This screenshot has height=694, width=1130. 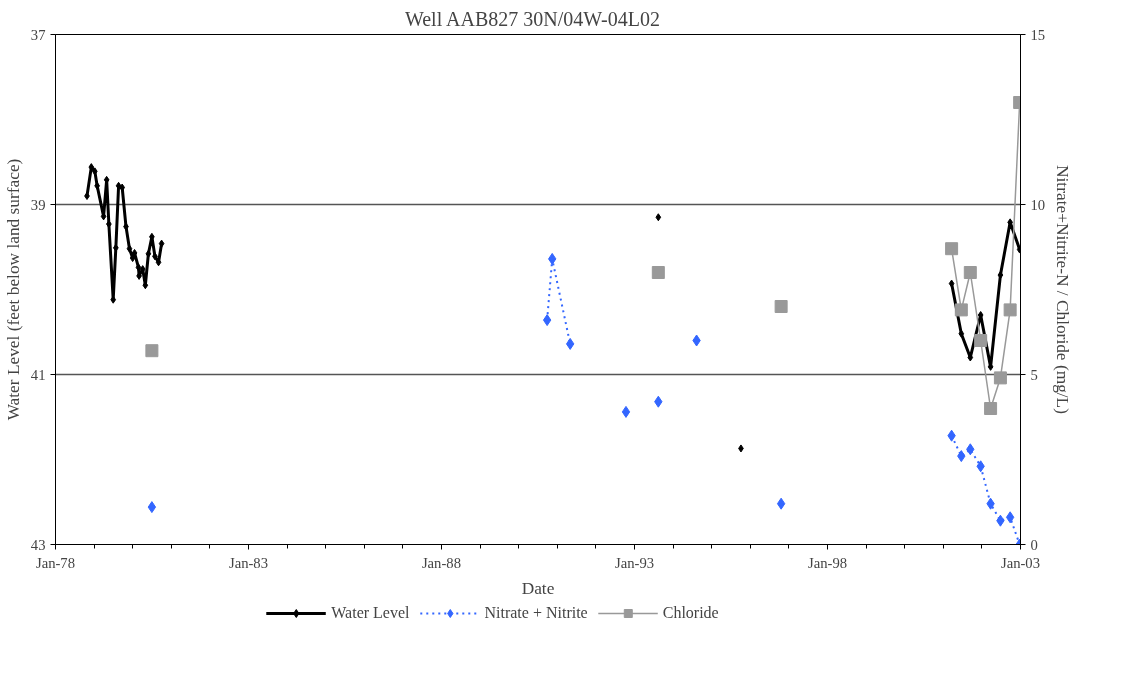 What do you see at coordinates (635, 562) in the screenshot?
I see `x-tick-label: Jan-93` at bounding box center [635, 562].